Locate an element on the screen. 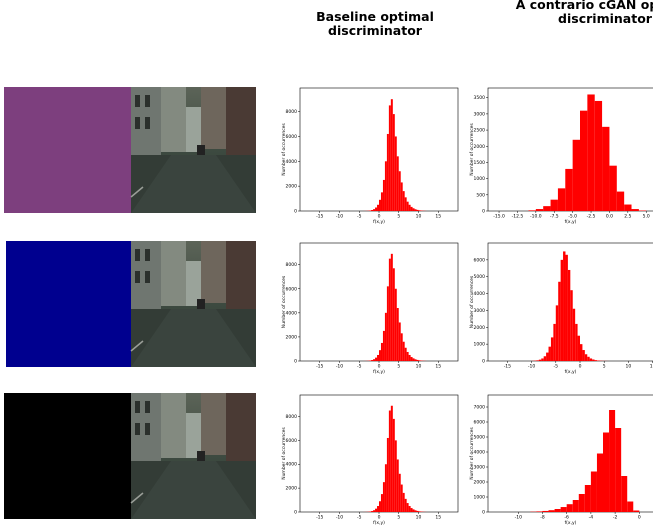  x-tick-label: -4 is located at coordinates (591, 518).